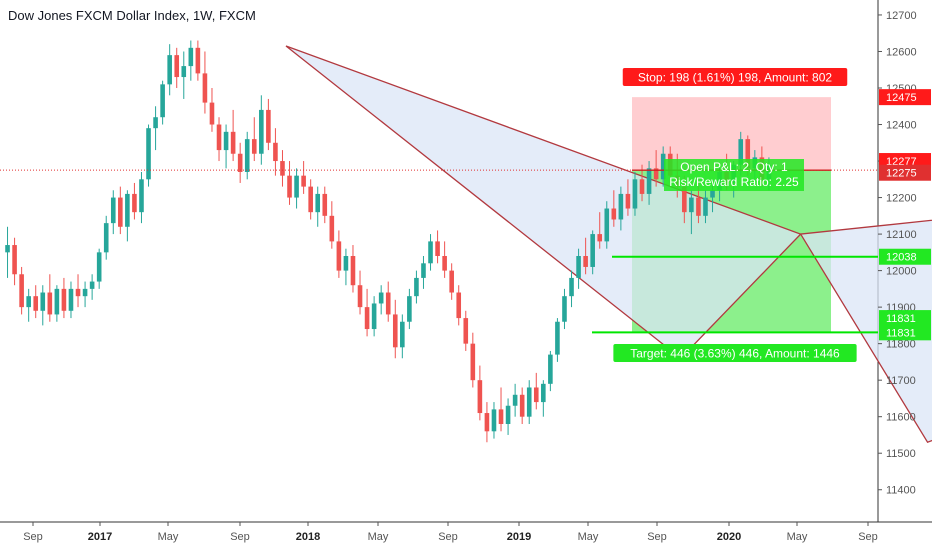 This screenshot has width=932, height=550. Describe the element at coordinates (657, 537) in the screenshot. I see `time-tick-label: Sep` at that location.